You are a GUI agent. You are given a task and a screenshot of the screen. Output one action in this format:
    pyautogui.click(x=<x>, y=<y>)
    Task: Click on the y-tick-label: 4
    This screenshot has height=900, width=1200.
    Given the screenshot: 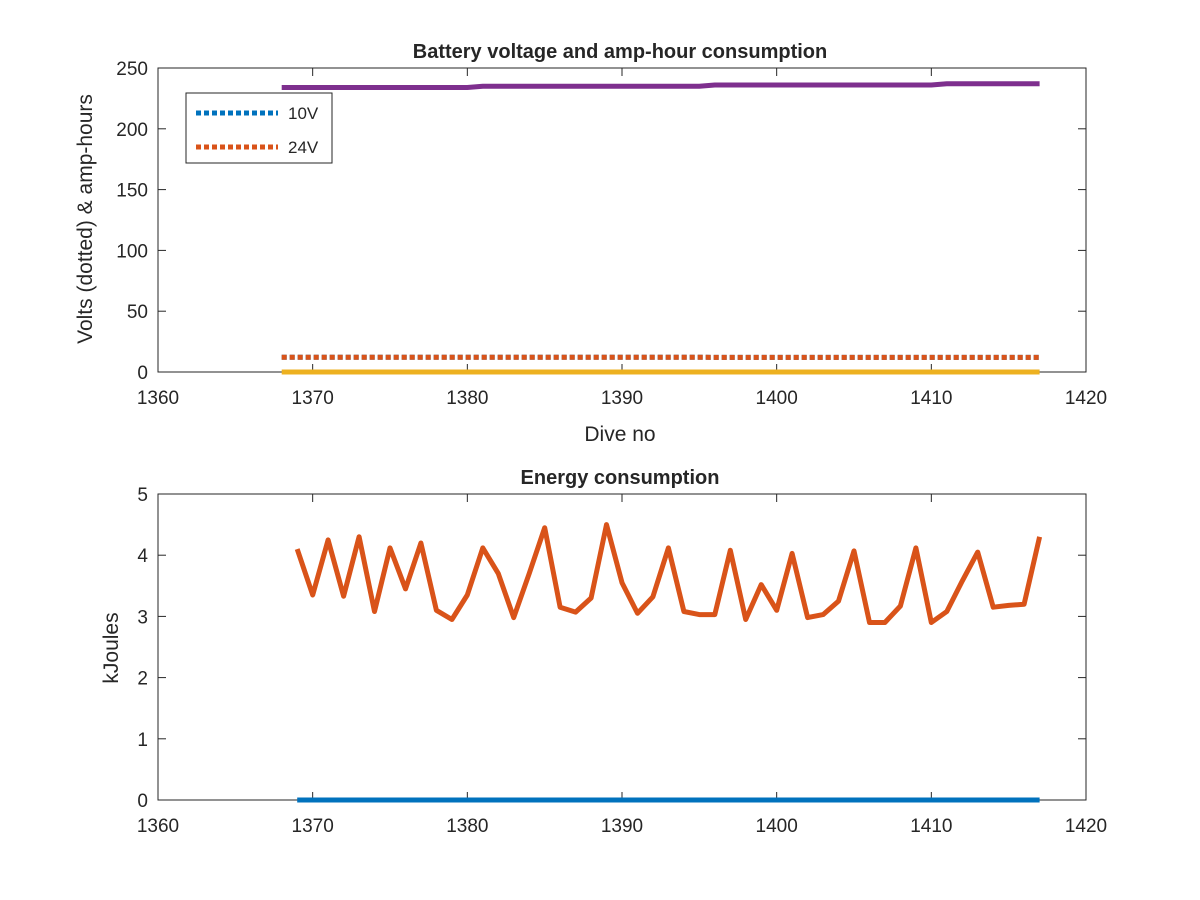 What is the action you would take?
    pyautogui.click(x=142, y=556)
    